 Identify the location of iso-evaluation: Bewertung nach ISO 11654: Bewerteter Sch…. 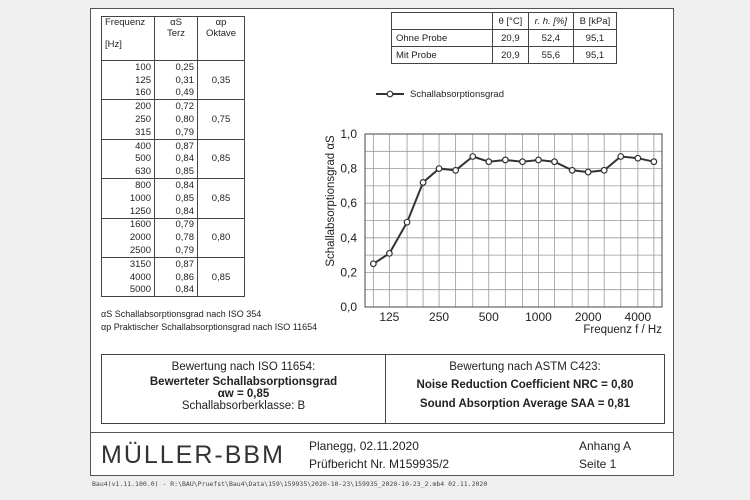
(244, 389).